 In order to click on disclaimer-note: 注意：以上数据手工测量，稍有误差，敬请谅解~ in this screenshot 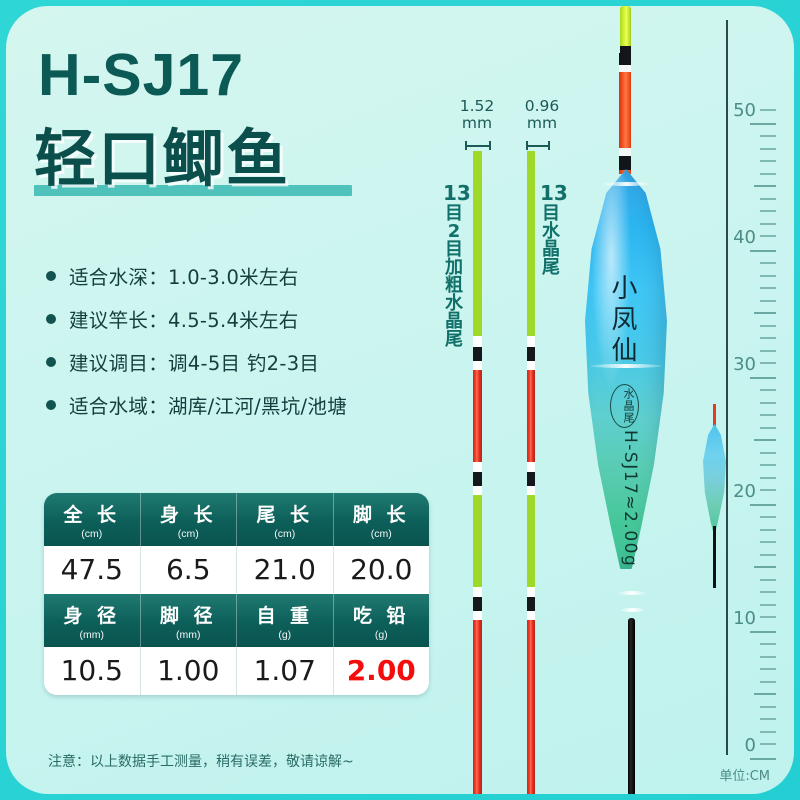, I will do `click(201, 762)`.